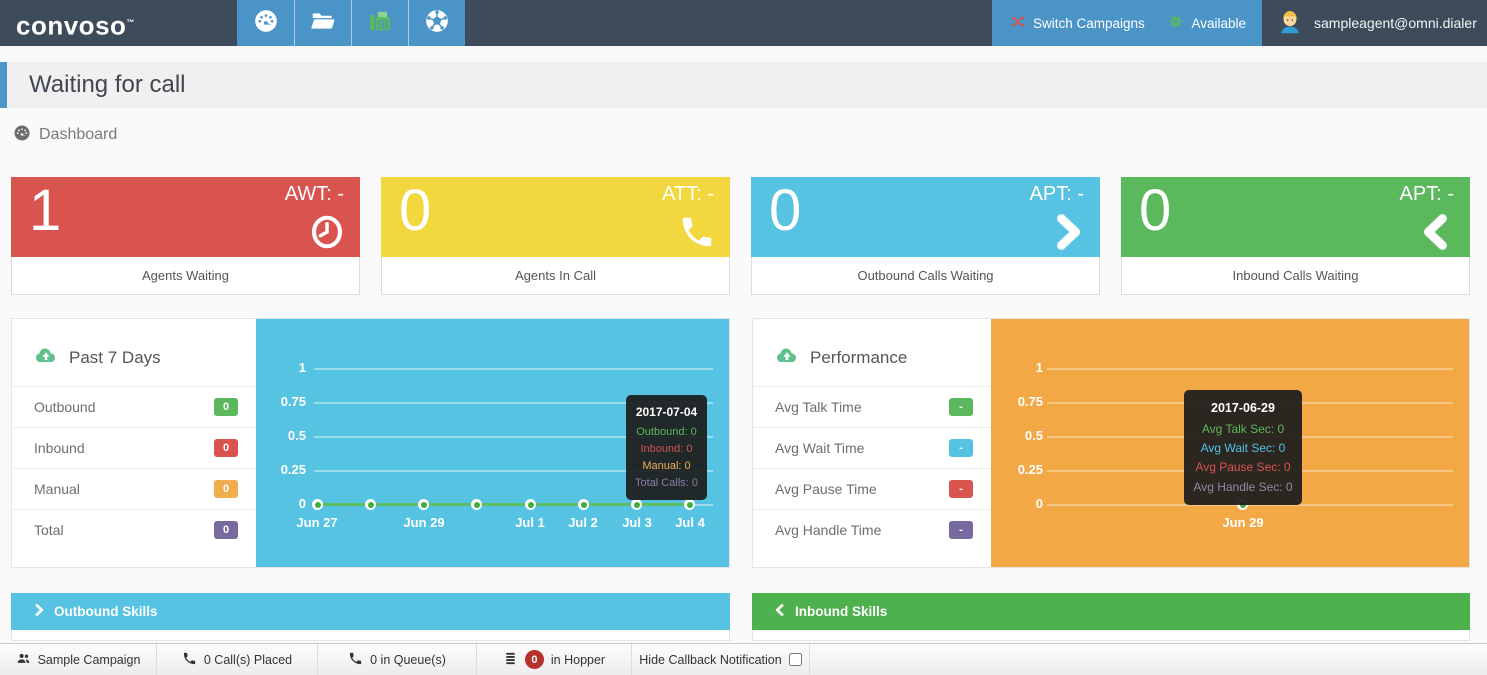  What do you see at coordinates (370, 635) in the screenshot?
I see `outbound-skills-body` at bounding box center [370, 635].